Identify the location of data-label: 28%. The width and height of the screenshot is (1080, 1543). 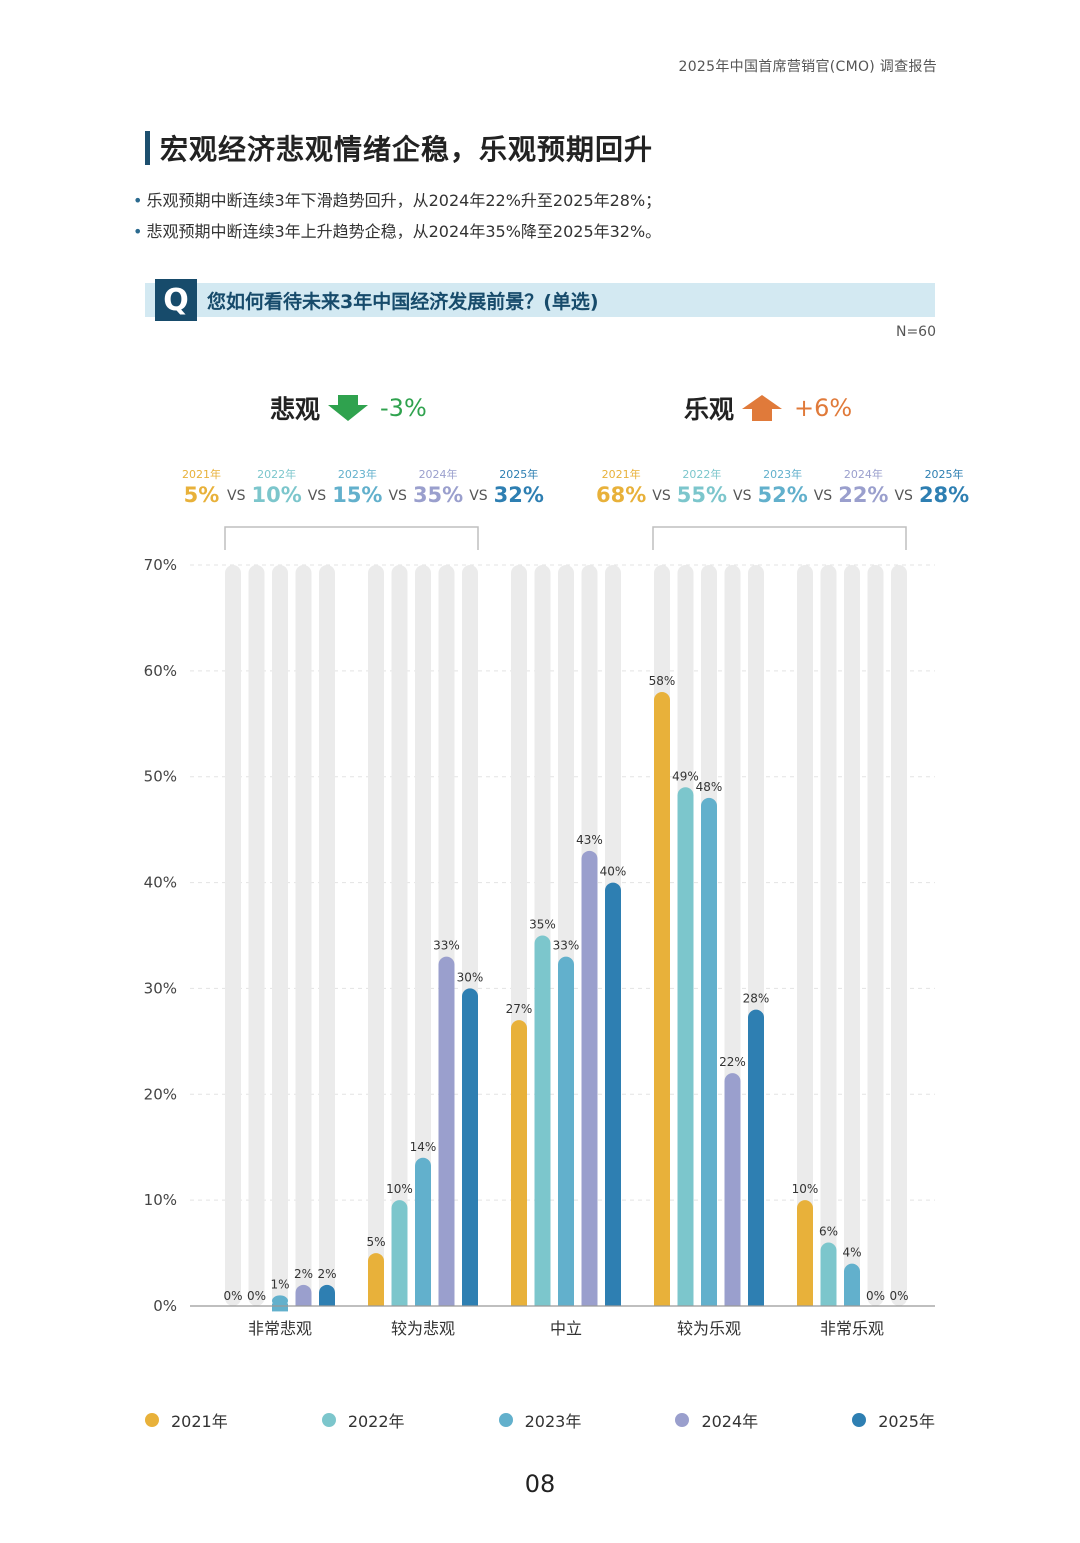
(756, 999).